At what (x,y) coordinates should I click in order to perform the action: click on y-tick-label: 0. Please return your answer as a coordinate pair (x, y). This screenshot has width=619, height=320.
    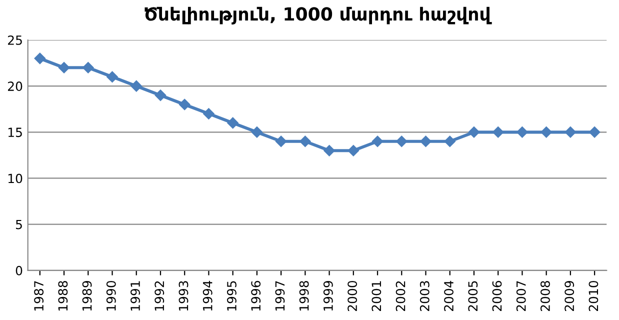
    Looking at the image, I should click on (19, 271).